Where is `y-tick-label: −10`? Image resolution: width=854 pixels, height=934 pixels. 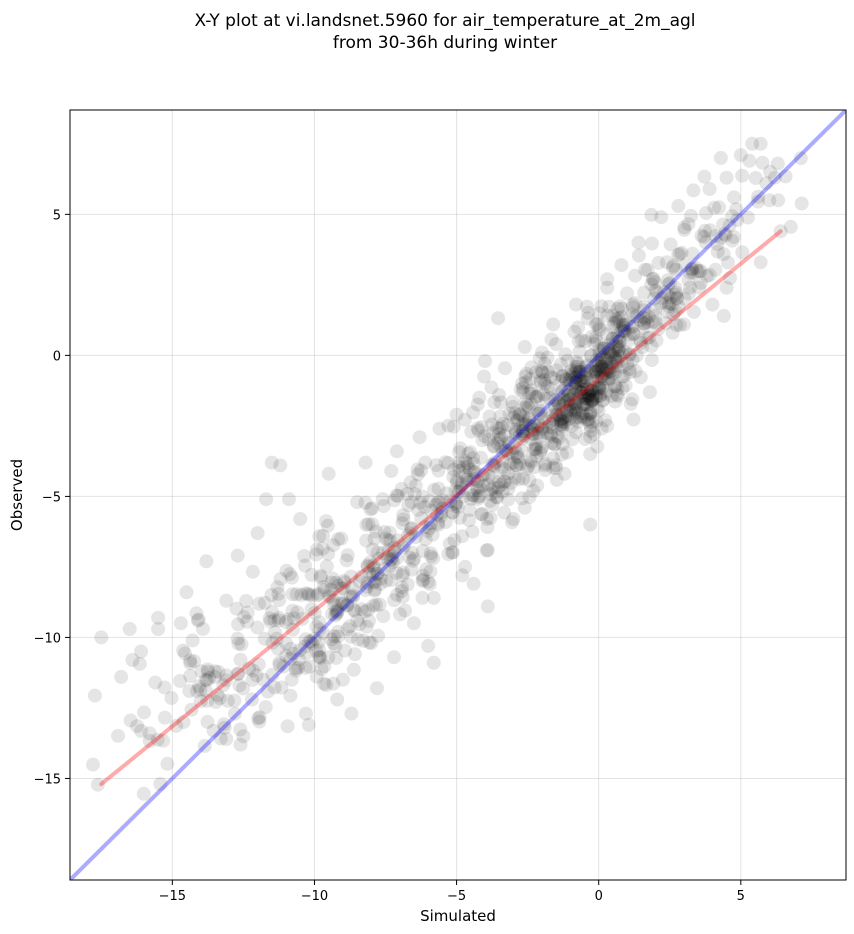 y-tick-label: −10 is located at coordinates (47, 638).